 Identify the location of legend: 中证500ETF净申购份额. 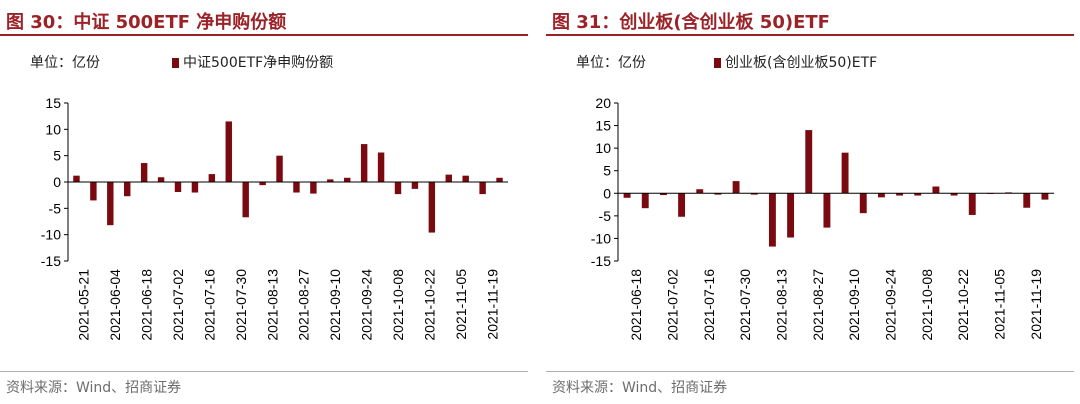
(252, 62).